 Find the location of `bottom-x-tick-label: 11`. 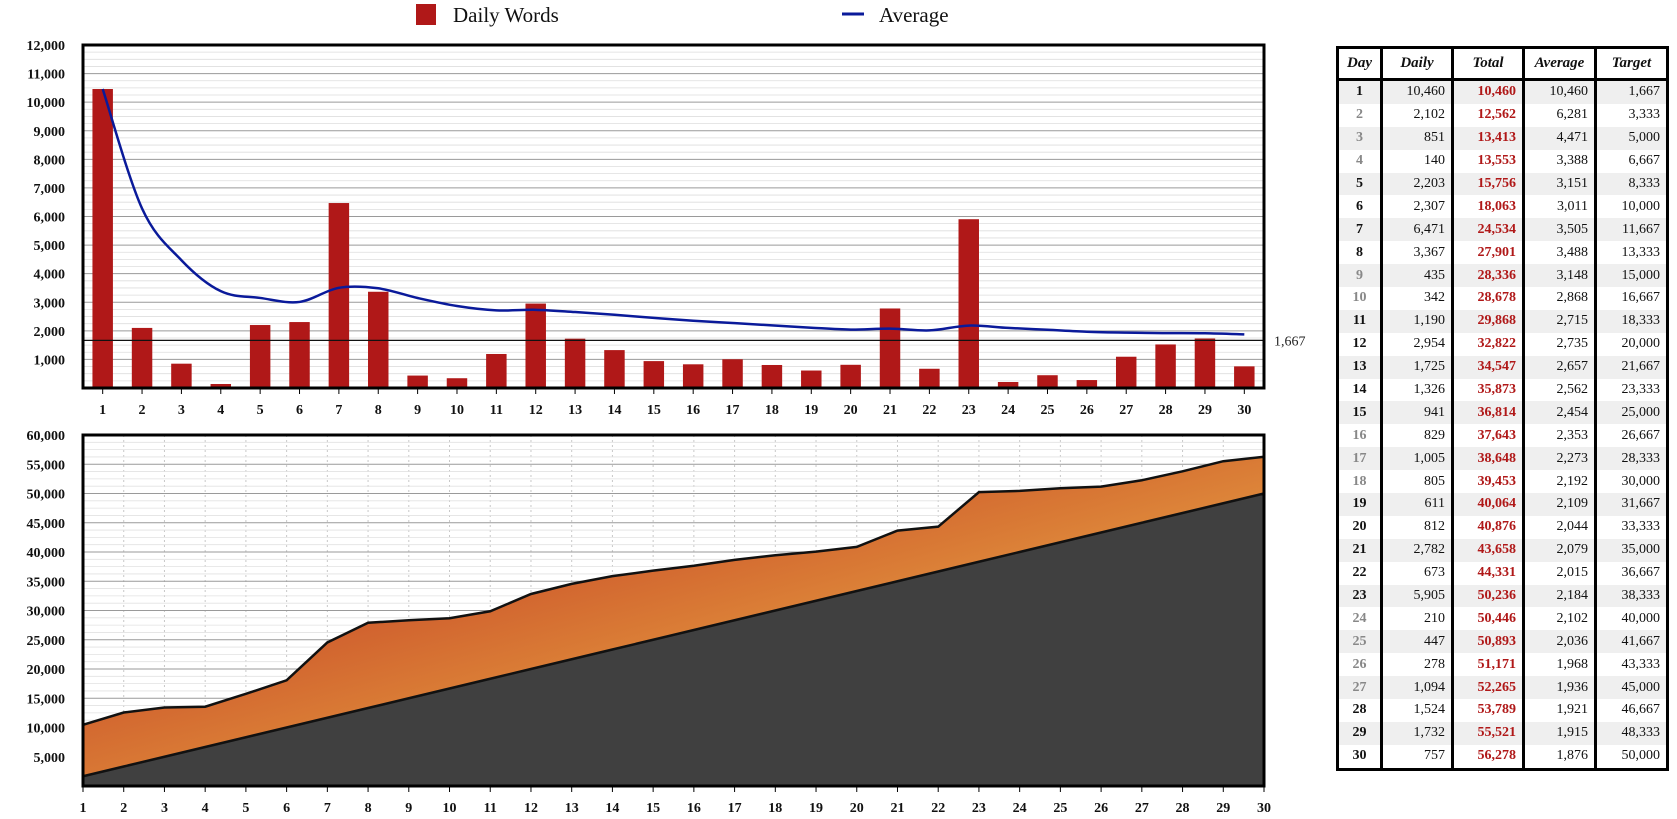

bottom-x-tick-label: 11 is located at coordinates (490, 808).